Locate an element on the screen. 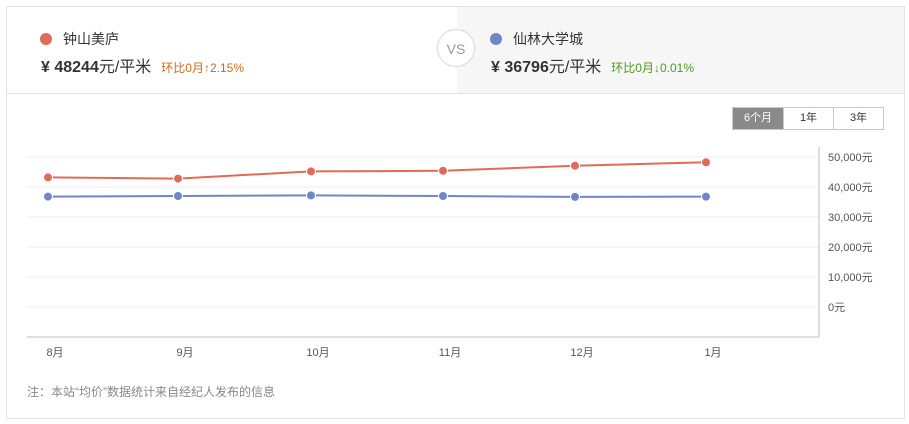 This screenshot has height=424, width=909. x-tick-label: 1月 is located at coordinates (712, 353).